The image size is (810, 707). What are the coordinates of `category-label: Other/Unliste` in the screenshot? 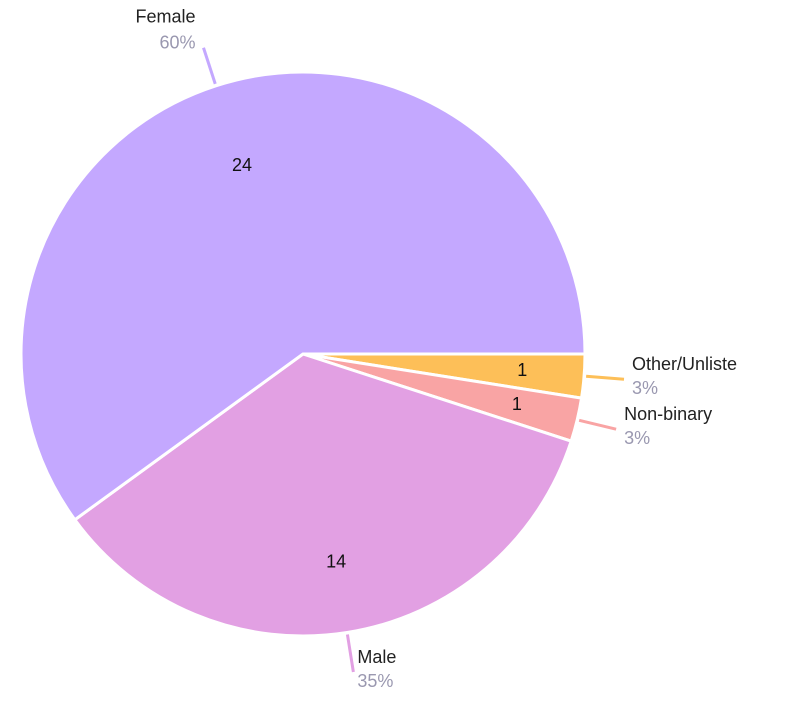 It's located at (684, 364).